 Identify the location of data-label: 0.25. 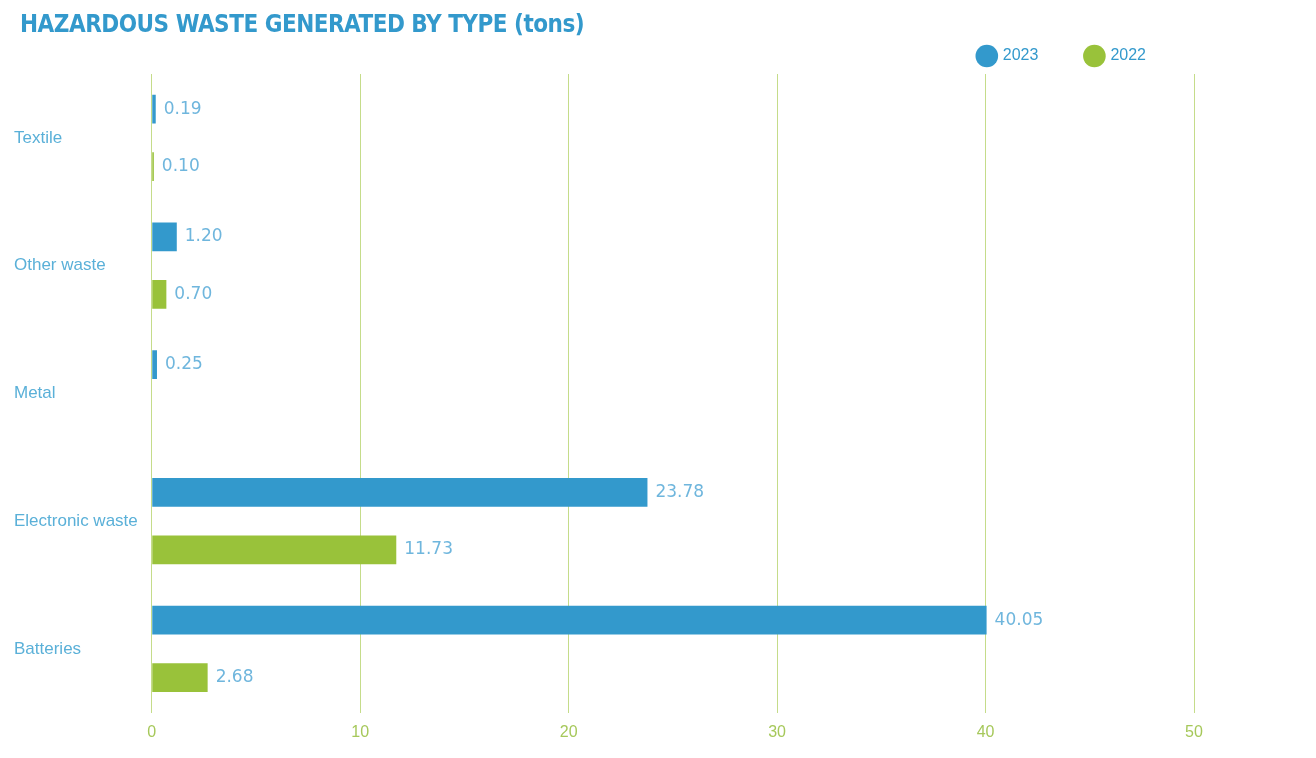
(183, 363).